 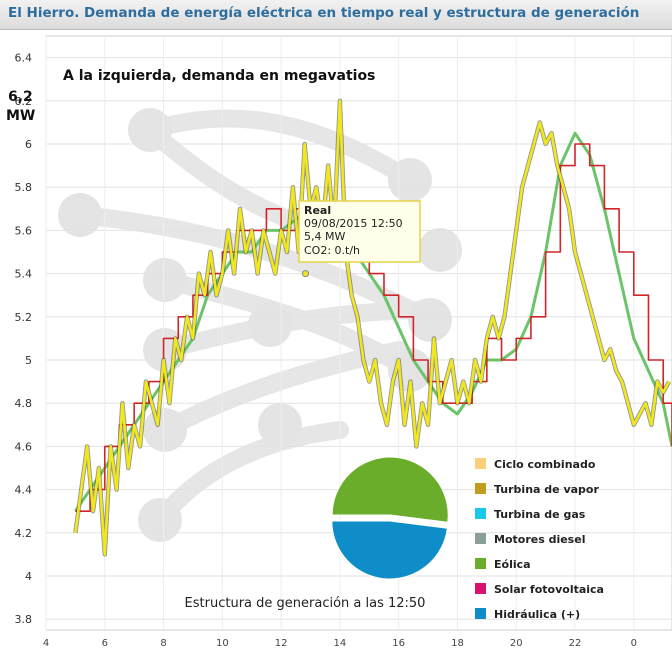 What do you see at coordinates (28, 576) in the screenshot?
I see `y-tick-label: 4` at bounding box center [28, 576].